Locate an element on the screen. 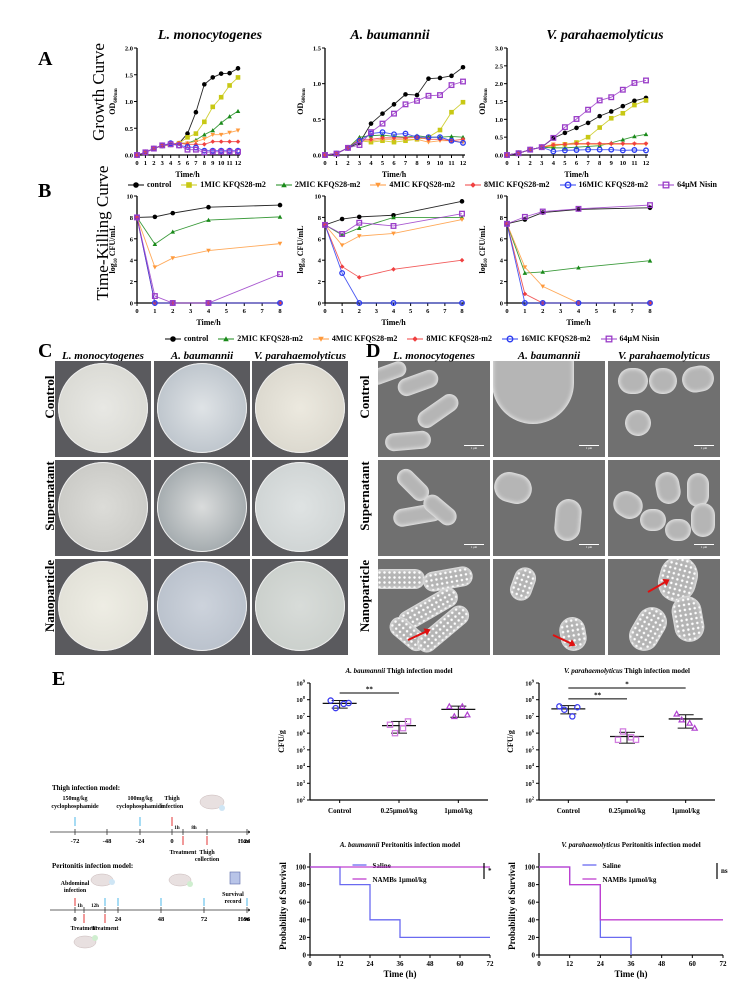  y-tick-label: 2.5 is located at coordinates (499, 66).